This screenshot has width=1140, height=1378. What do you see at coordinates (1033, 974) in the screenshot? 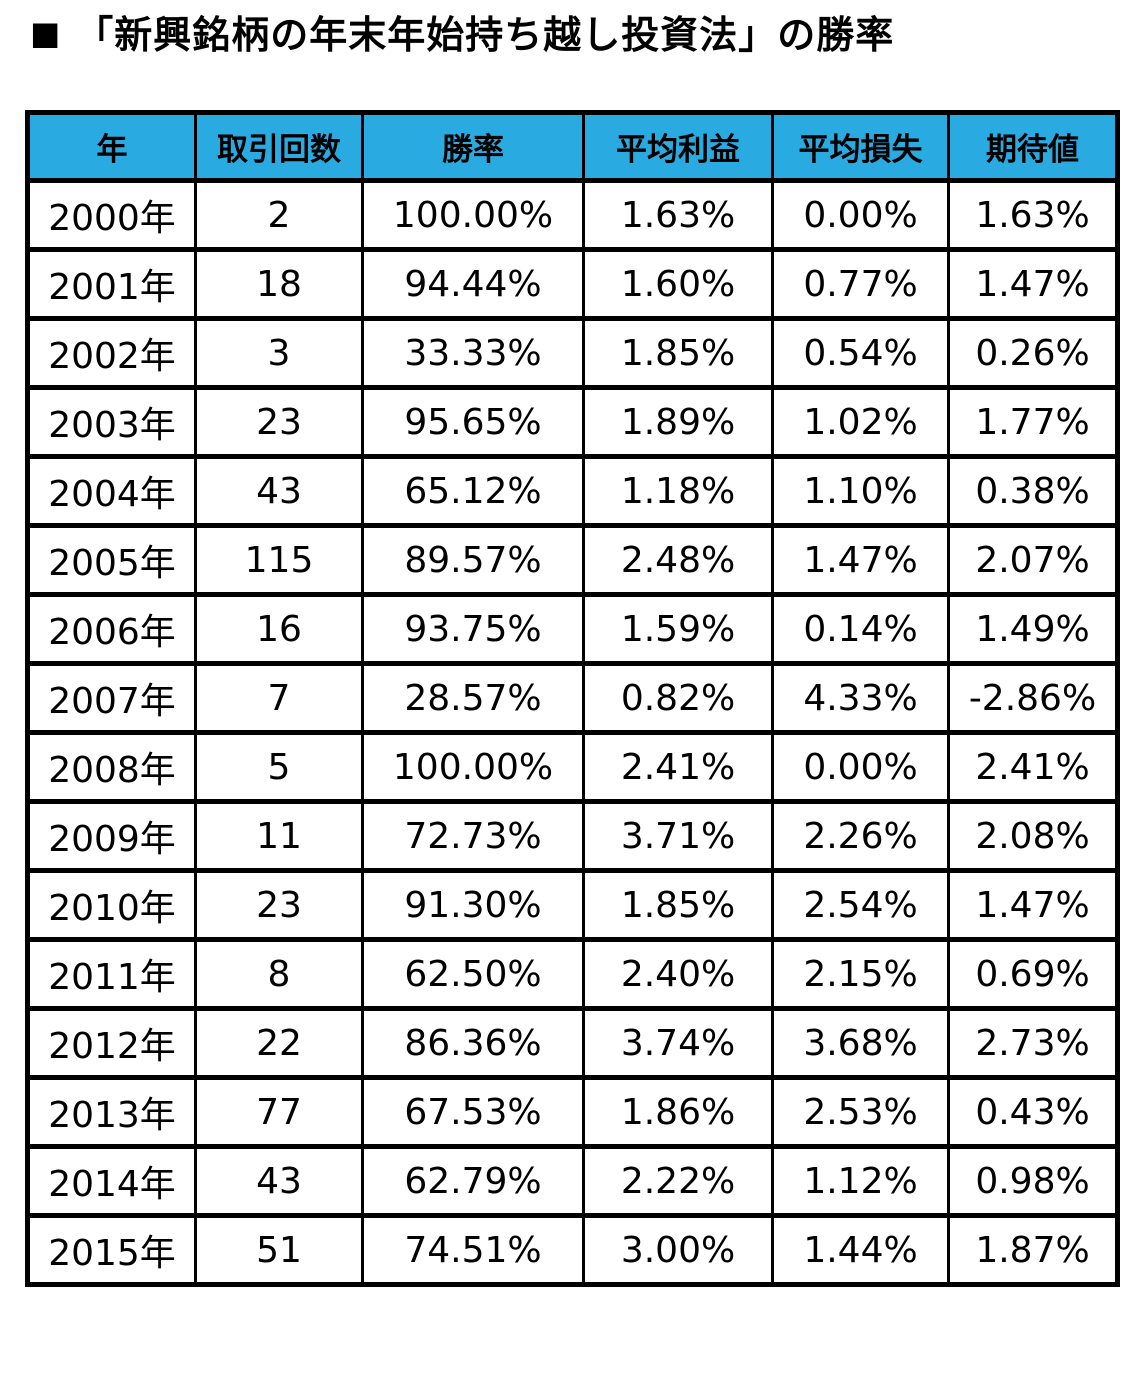
I see `value-cell: 0.69%` at bounding box center [1033, 974].